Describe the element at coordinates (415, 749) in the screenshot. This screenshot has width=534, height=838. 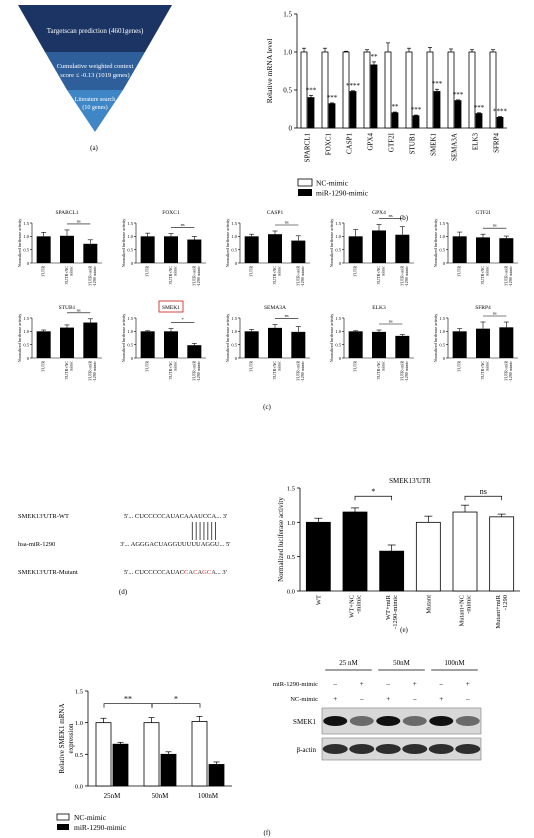
I see `blot-band-actin` at that location.